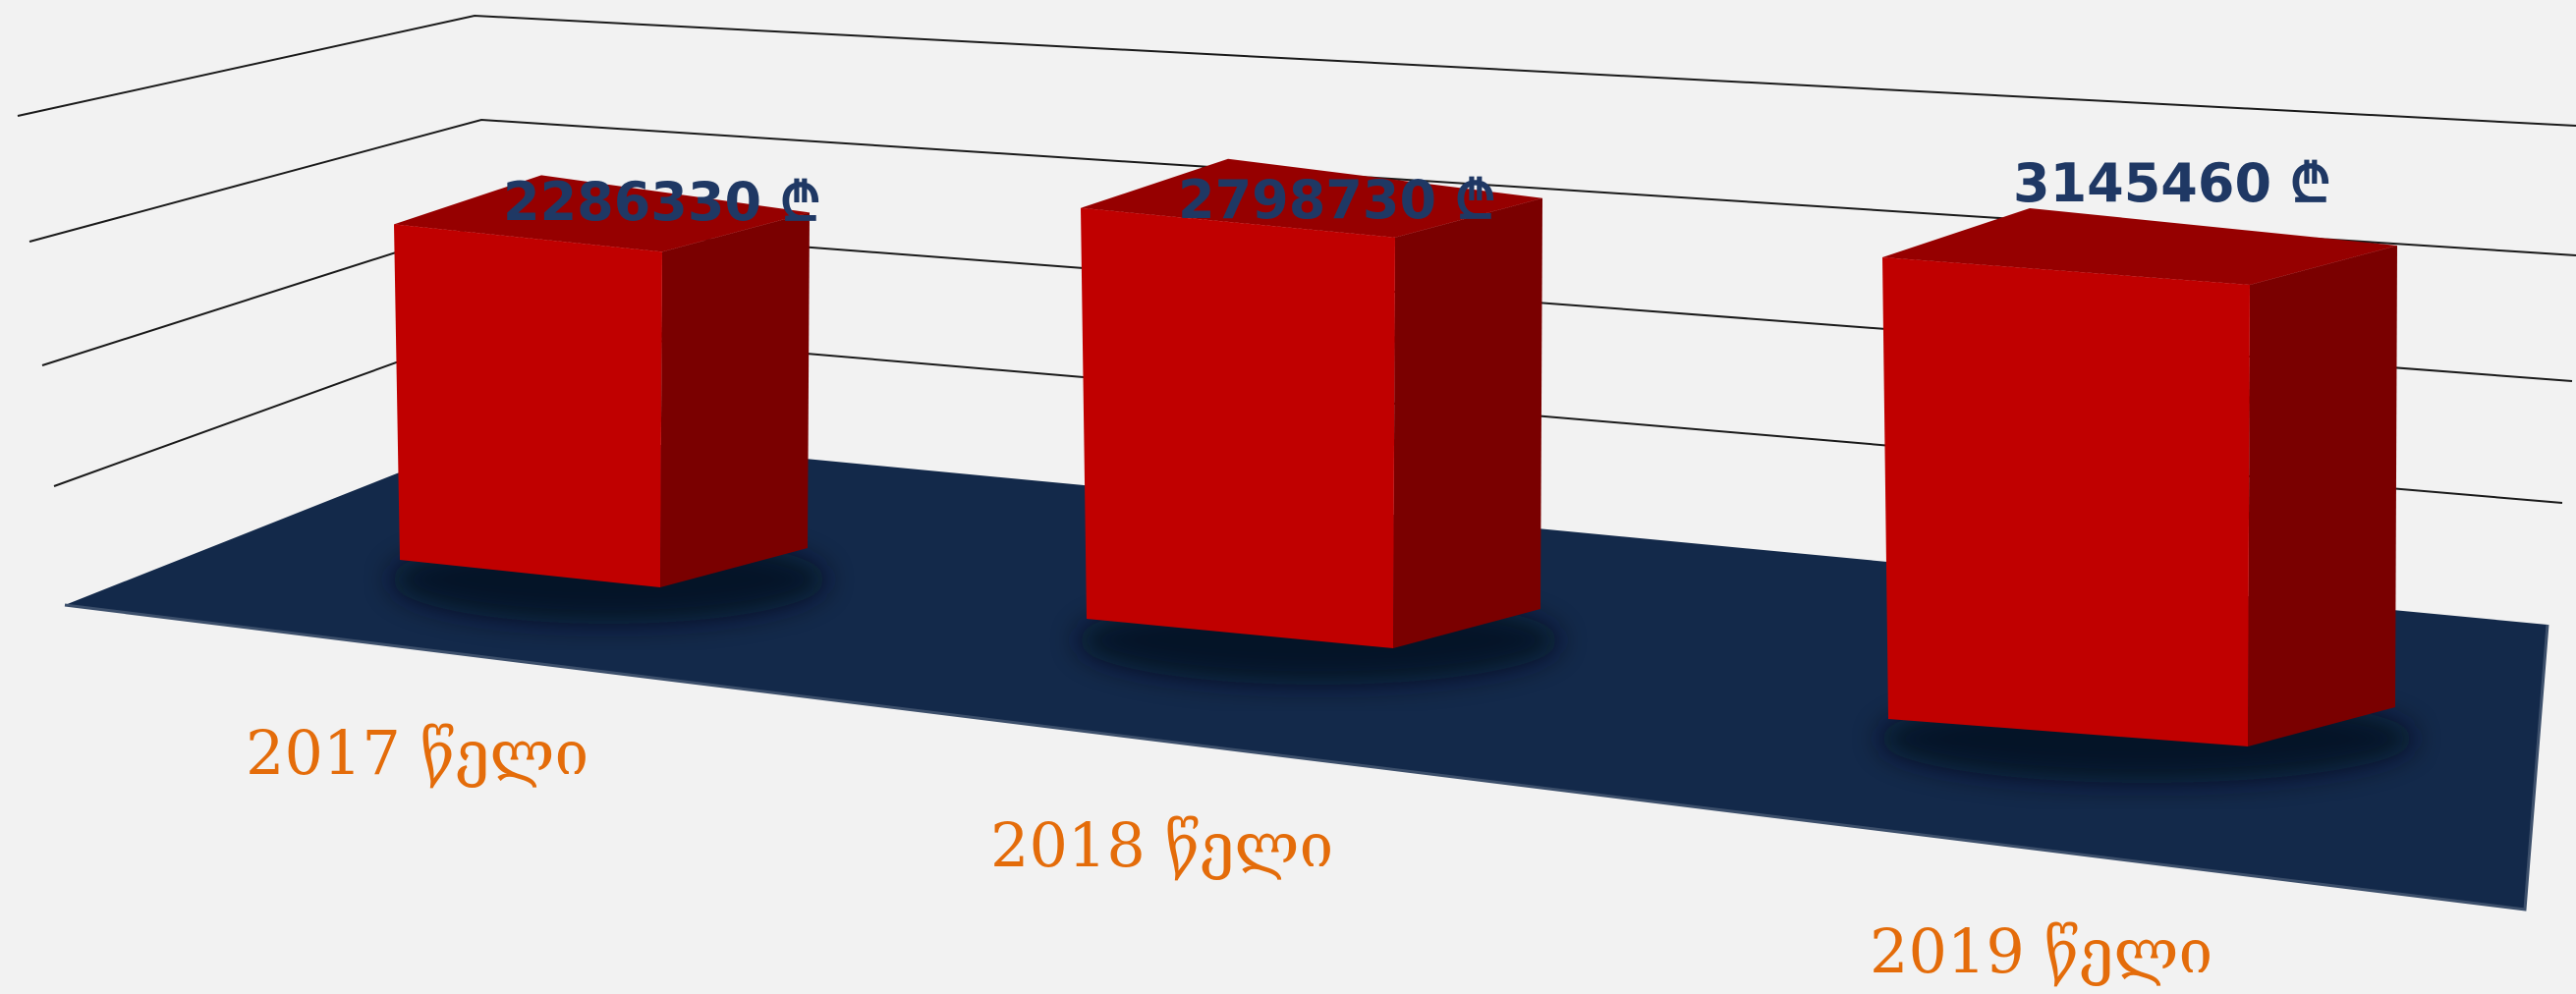  What do you see at coordinates (661, 202) in the screenshot?
I see `value-label: 2286330 ₾` at bounding box center [661, 202].